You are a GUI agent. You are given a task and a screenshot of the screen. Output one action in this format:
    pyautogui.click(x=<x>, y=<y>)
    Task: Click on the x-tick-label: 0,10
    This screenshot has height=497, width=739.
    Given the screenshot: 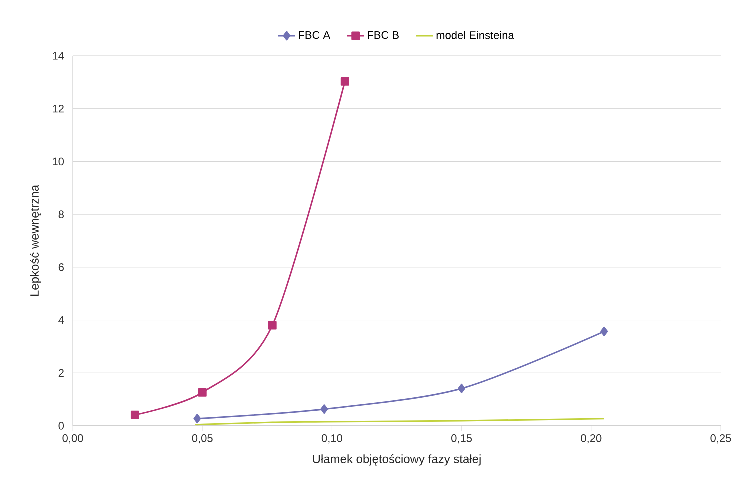 What is the action you would take?
    pyautogui.click(x=332, y=439)
    